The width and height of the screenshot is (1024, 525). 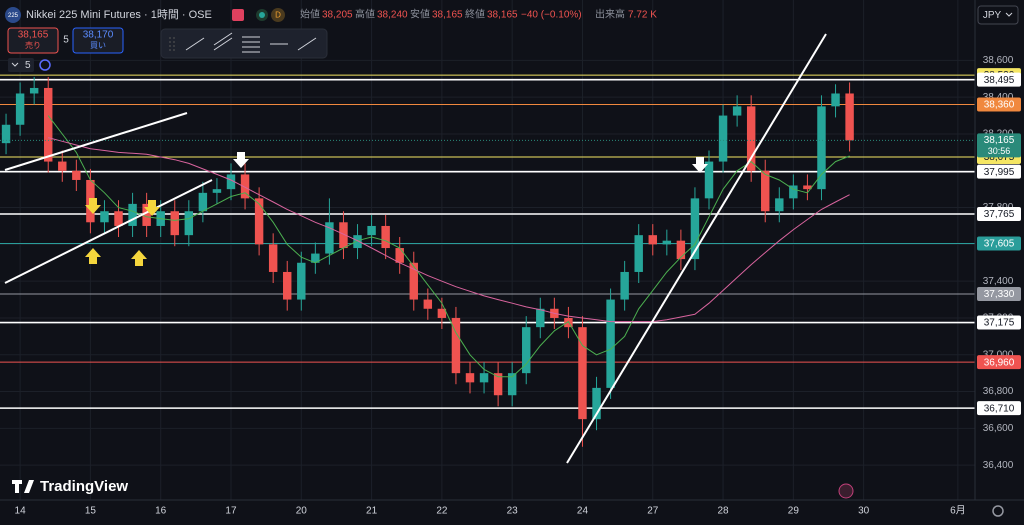 I want to click on buy-label: 買い, so click(x=98, y=45).